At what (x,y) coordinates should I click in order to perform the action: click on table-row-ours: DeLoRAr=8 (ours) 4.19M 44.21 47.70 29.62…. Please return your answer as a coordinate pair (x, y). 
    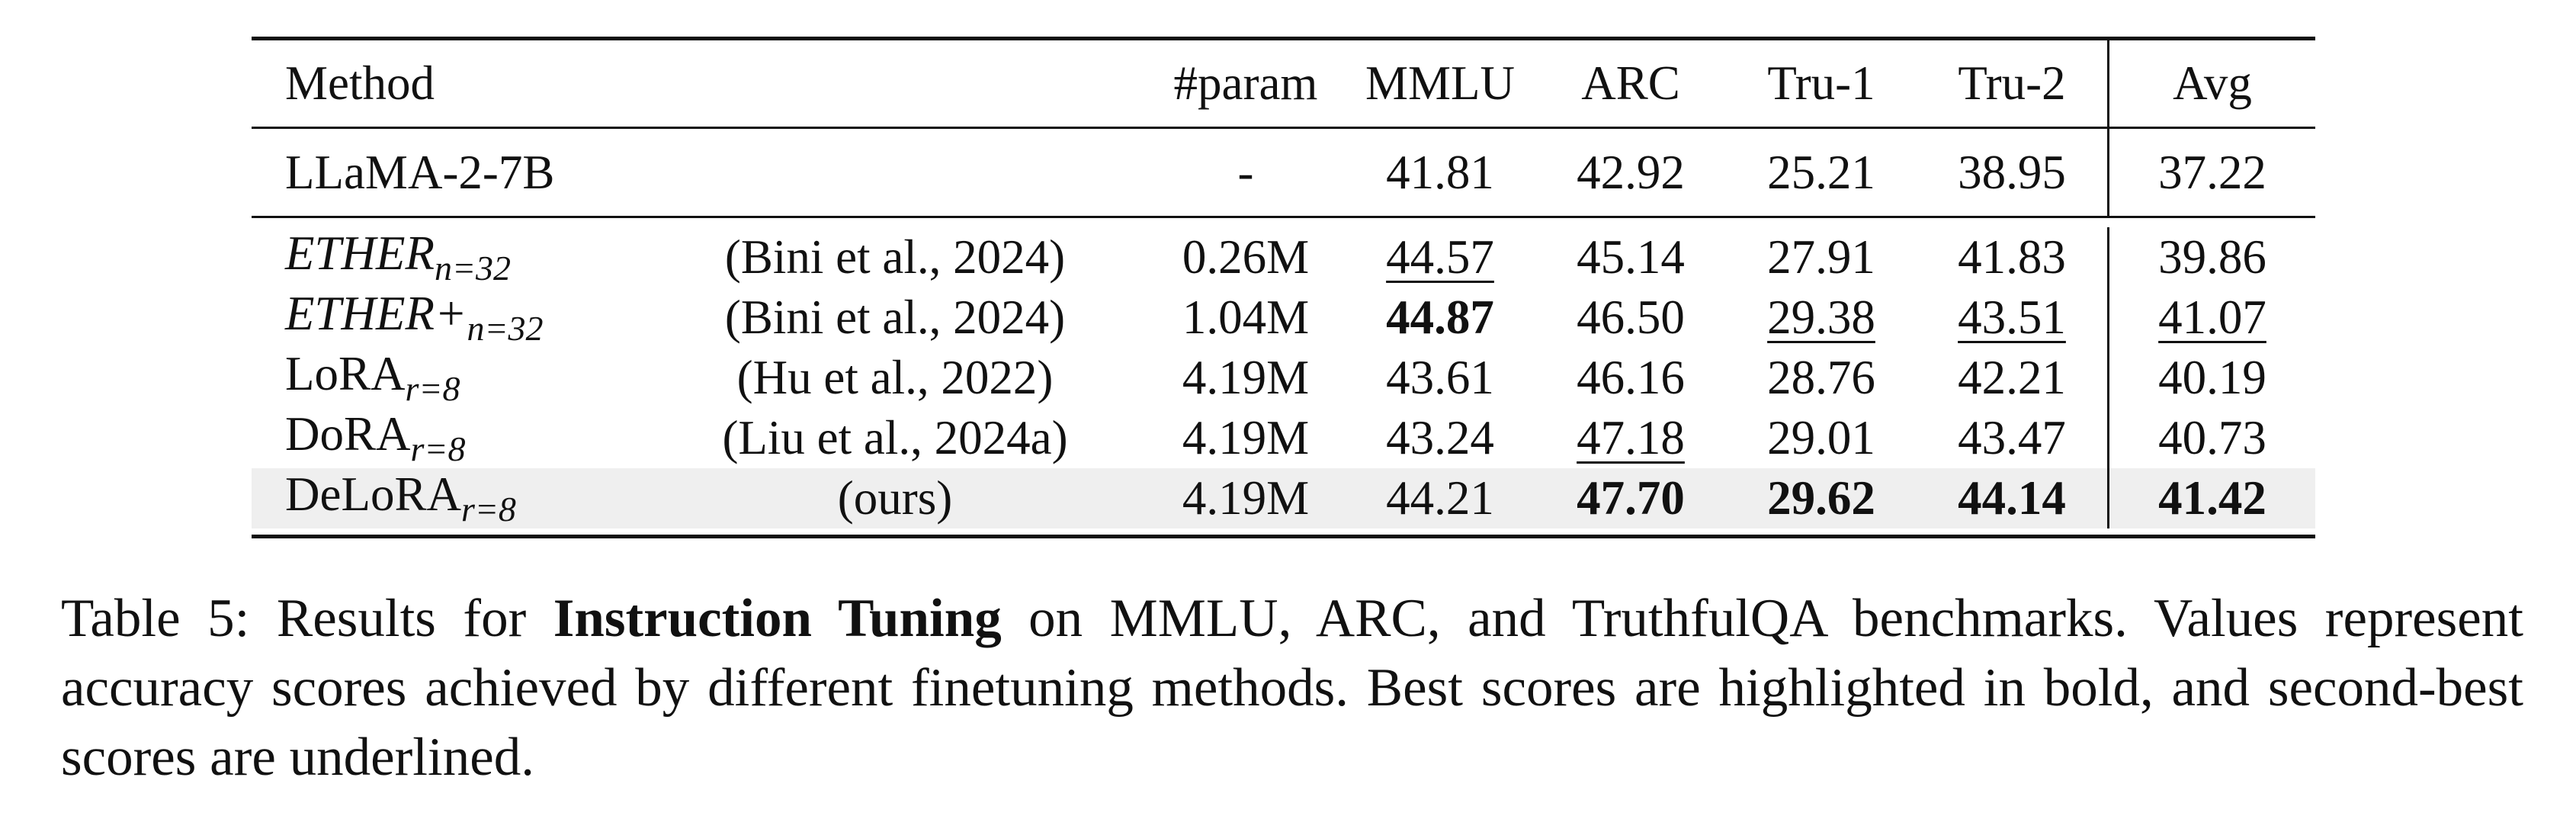
    Looking at the image, I should click on (1283, 498).